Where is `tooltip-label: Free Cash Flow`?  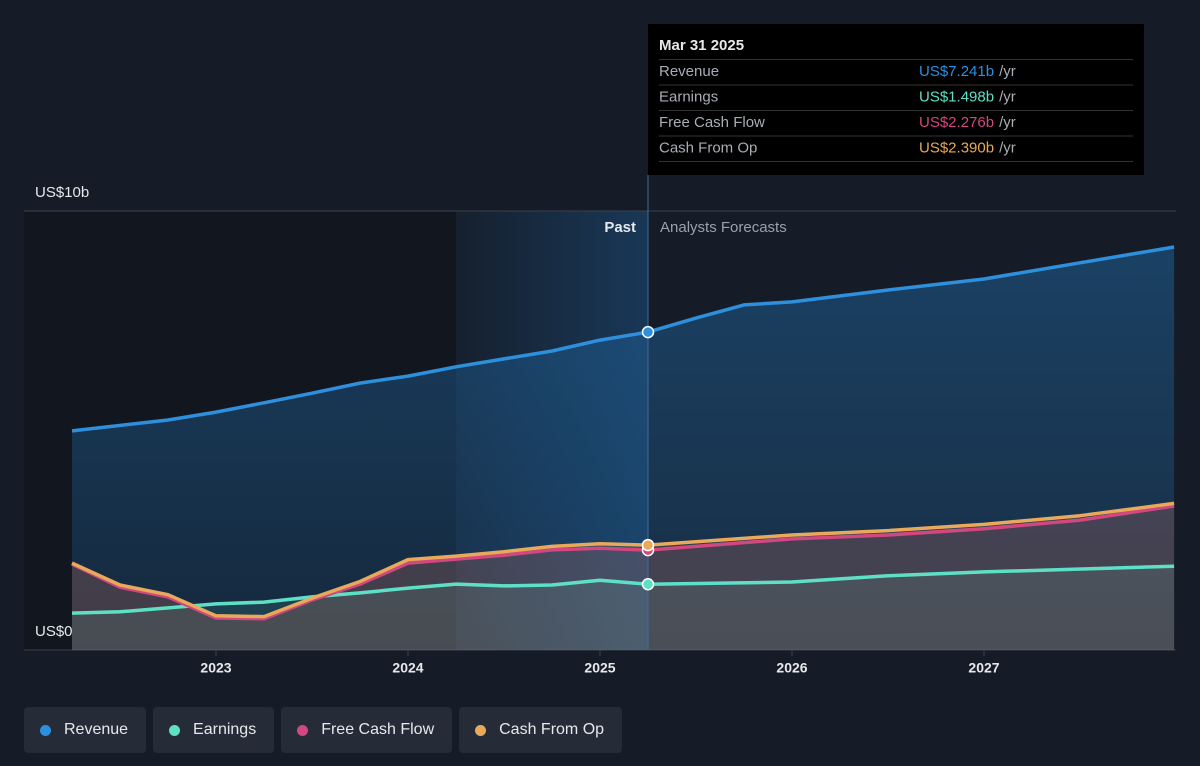 tooltip-label: Free Cash Flow is located at coordinates (712, 122).